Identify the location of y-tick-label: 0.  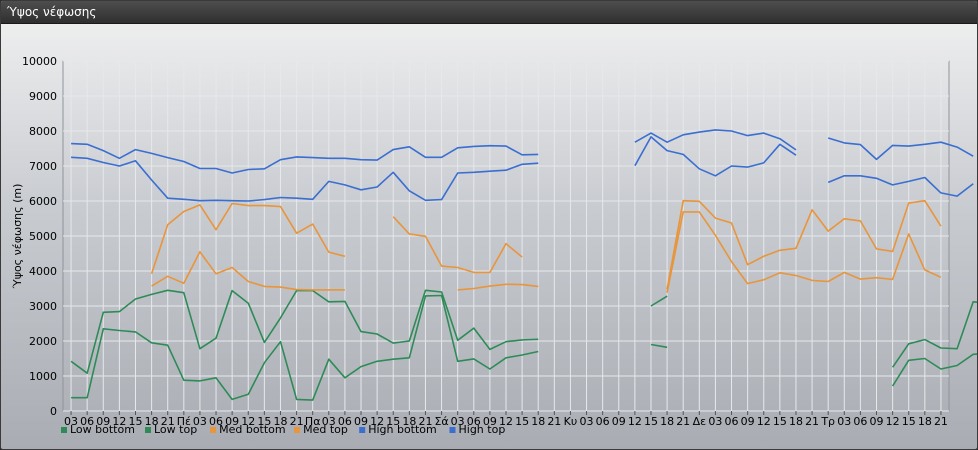
(53, 411).